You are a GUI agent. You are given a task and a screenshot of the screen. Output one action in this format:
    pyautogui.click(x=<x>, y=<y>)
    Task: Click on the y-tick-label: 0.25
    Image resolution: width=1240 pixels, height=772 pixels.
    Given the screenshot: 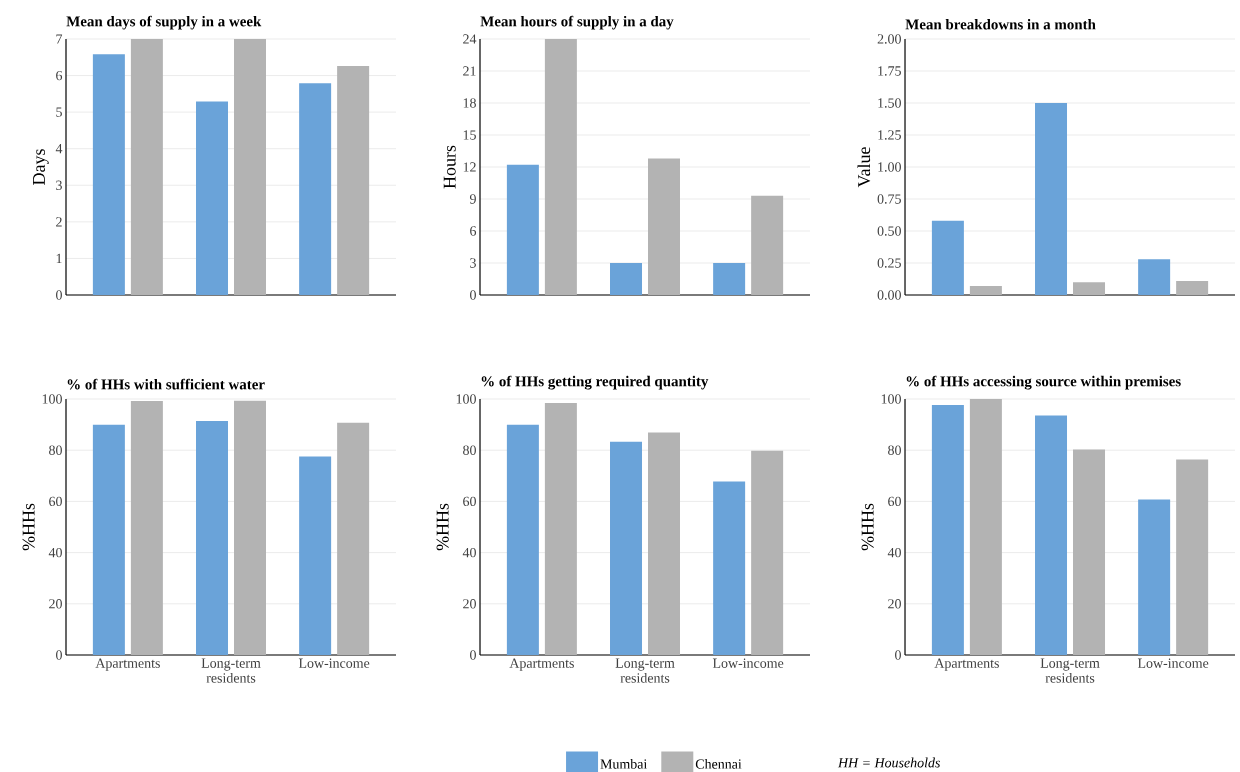 What is the action you would take?
    pyautogui.click(x=889, y=263)
    